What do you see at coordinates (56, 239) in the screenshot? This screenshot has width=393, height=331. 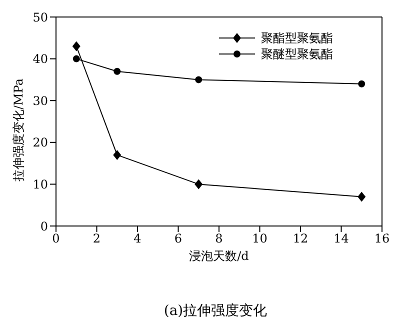 I see `x-tick-label: 0` at bounding box center [56, 239].